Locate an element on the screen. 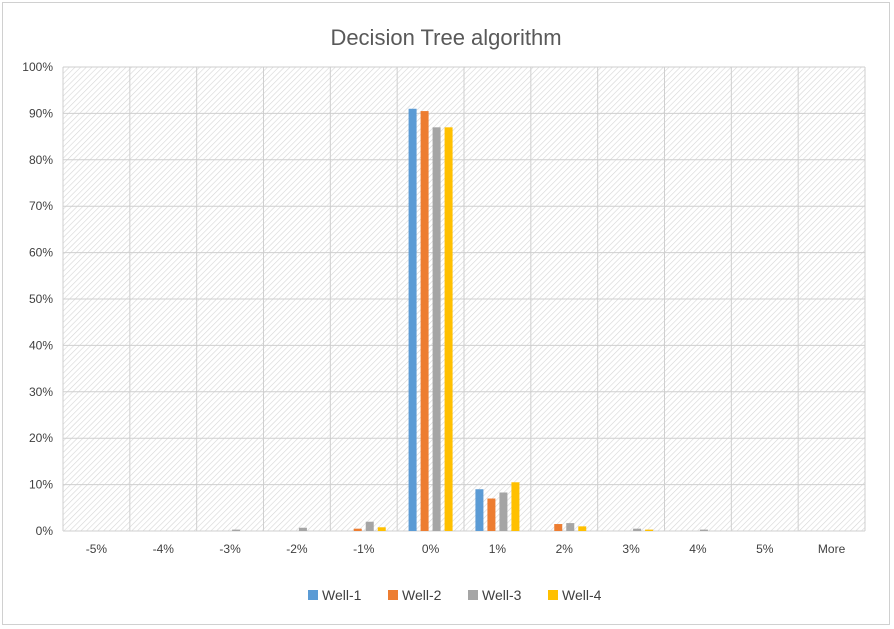 Image resolution: width=894 pixels, height=629 pixels. y-tick-label: 90% is located at coordinates (41, 113).